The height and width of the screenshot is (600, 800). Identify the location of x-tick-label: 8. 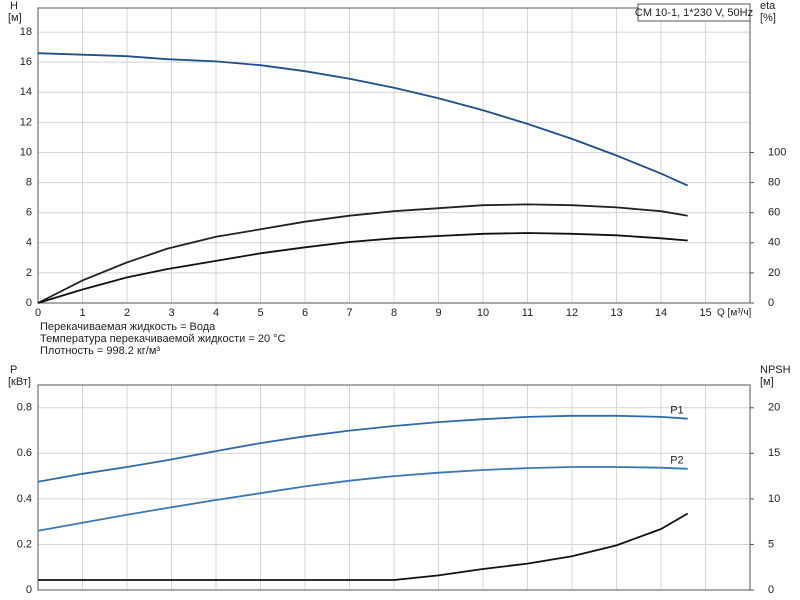
(394, 313).